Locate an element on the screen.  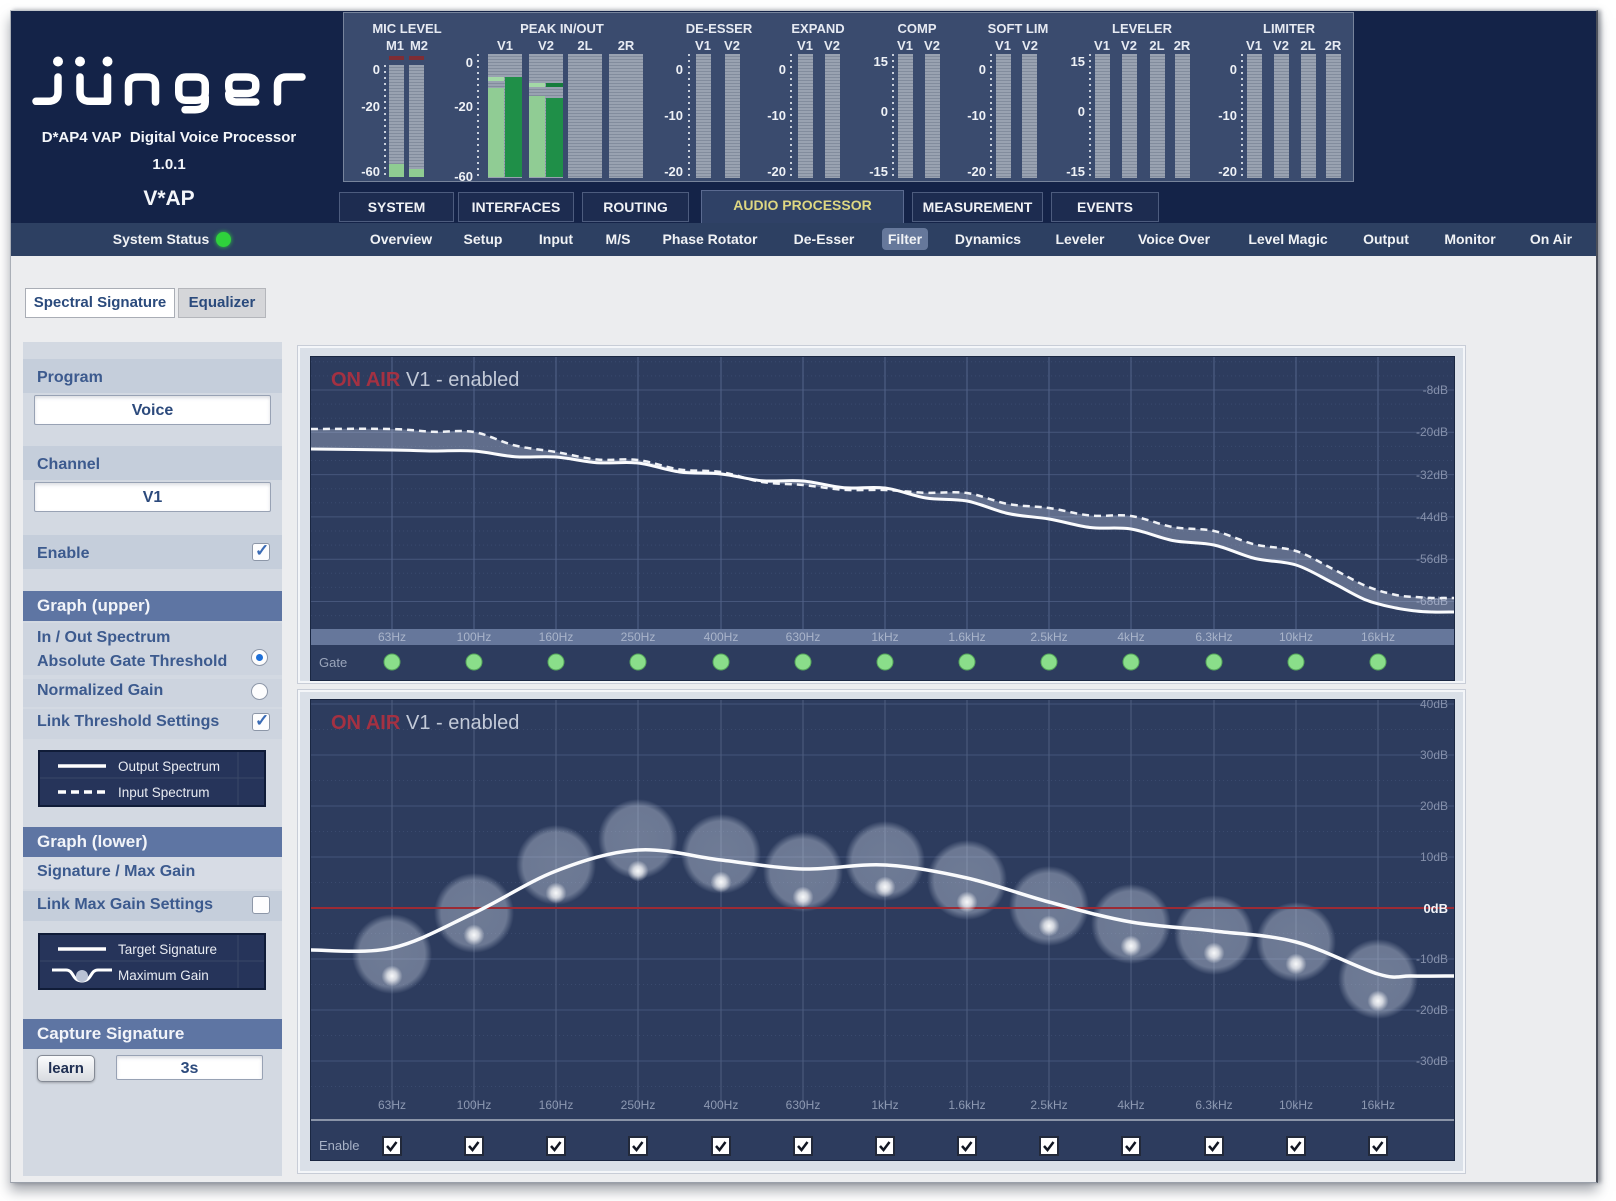
svg-text: 30dB is located at coordinates (1434, 755).